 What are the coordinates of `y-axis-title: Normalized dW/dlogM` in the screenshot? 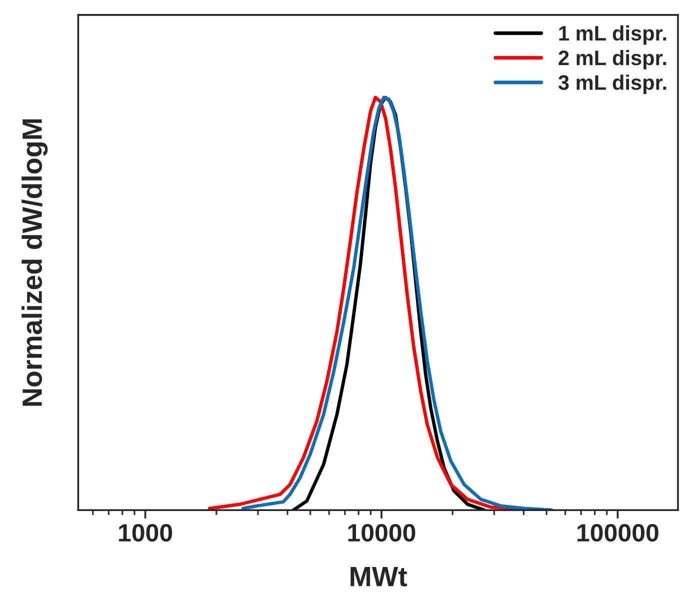 It's located at (35, 262).